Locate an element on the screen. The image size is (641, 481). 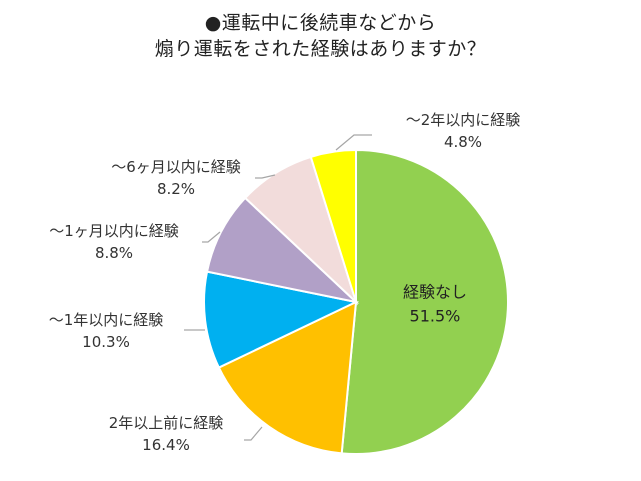
chart-title: ●運転中に後続車などから 煽り運転をされた経験はありますか？ is located at coordinates (320, 36).